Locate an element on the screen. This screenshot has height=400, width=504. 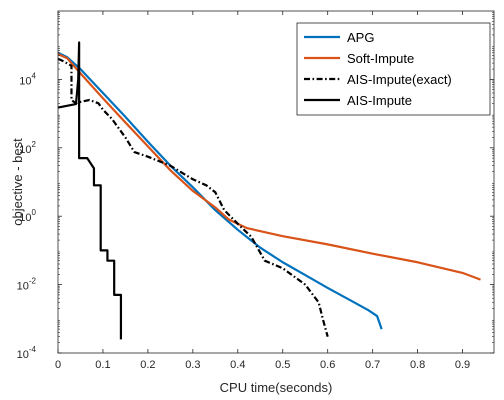
y-axis-label: objective - best is located at coordinates (17, 182).